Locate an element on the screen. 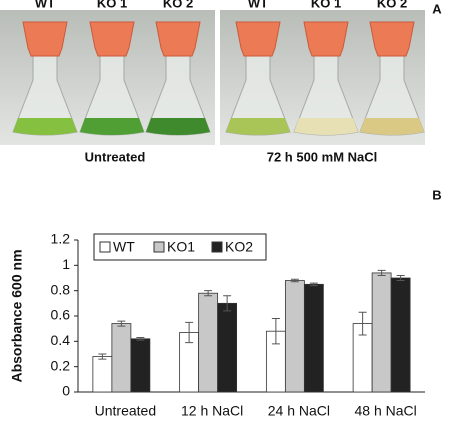 This screenshot has width=454, height=446. y-tick-label: 0.6 is located at coordinates (61, 315).